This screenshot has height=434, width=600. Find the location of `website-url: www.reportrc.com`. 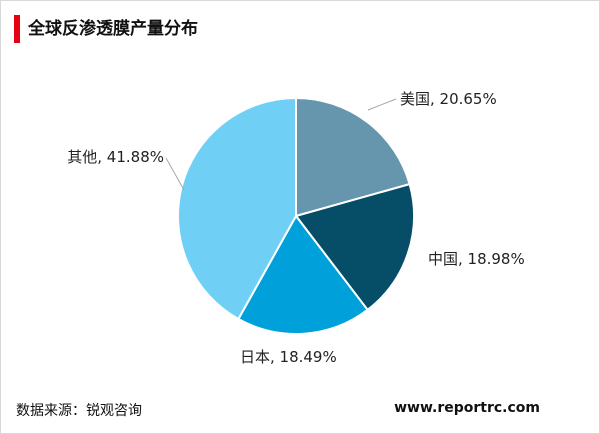

website-url: www.reportrc.com is located at coordinates (467, 408).